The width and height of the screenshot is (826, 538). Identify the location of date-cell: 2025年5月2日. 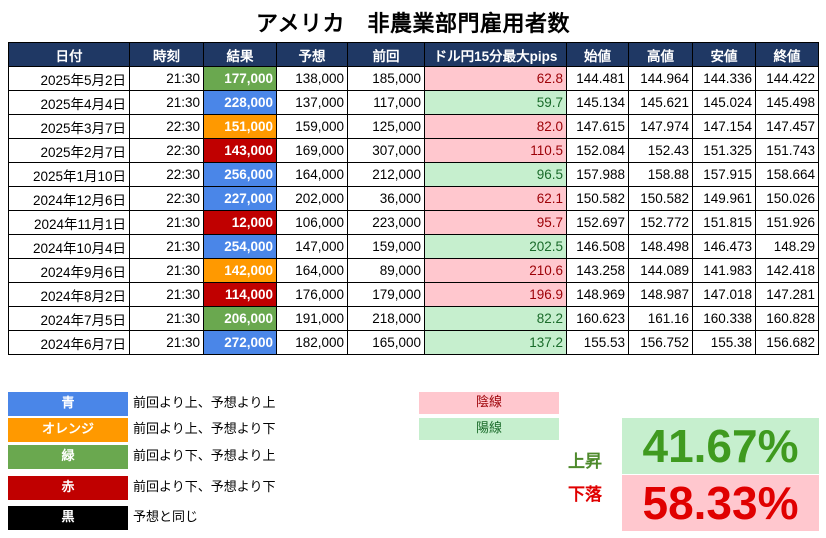
(69, 78).